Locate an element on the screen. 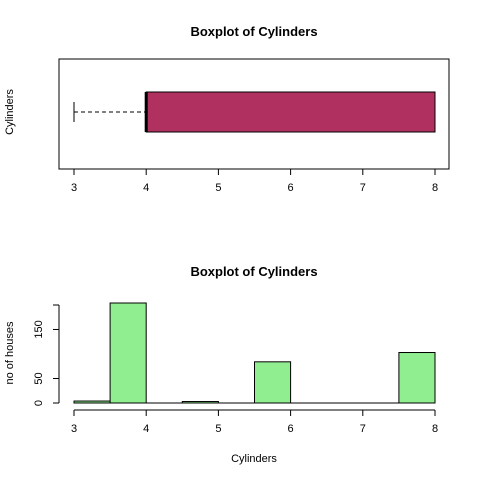 Image resolution: width=480 pixels, height=480 pixels. boxplot-x-tick-label: 7 is located at coordinates (363, 188).